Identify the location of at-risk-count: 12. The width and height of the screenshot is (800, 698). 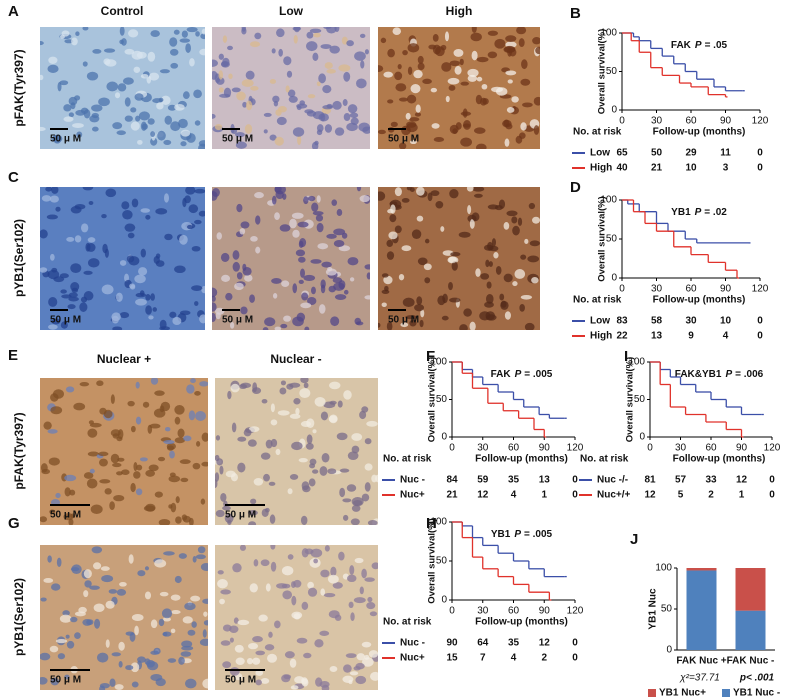
(483, 495).